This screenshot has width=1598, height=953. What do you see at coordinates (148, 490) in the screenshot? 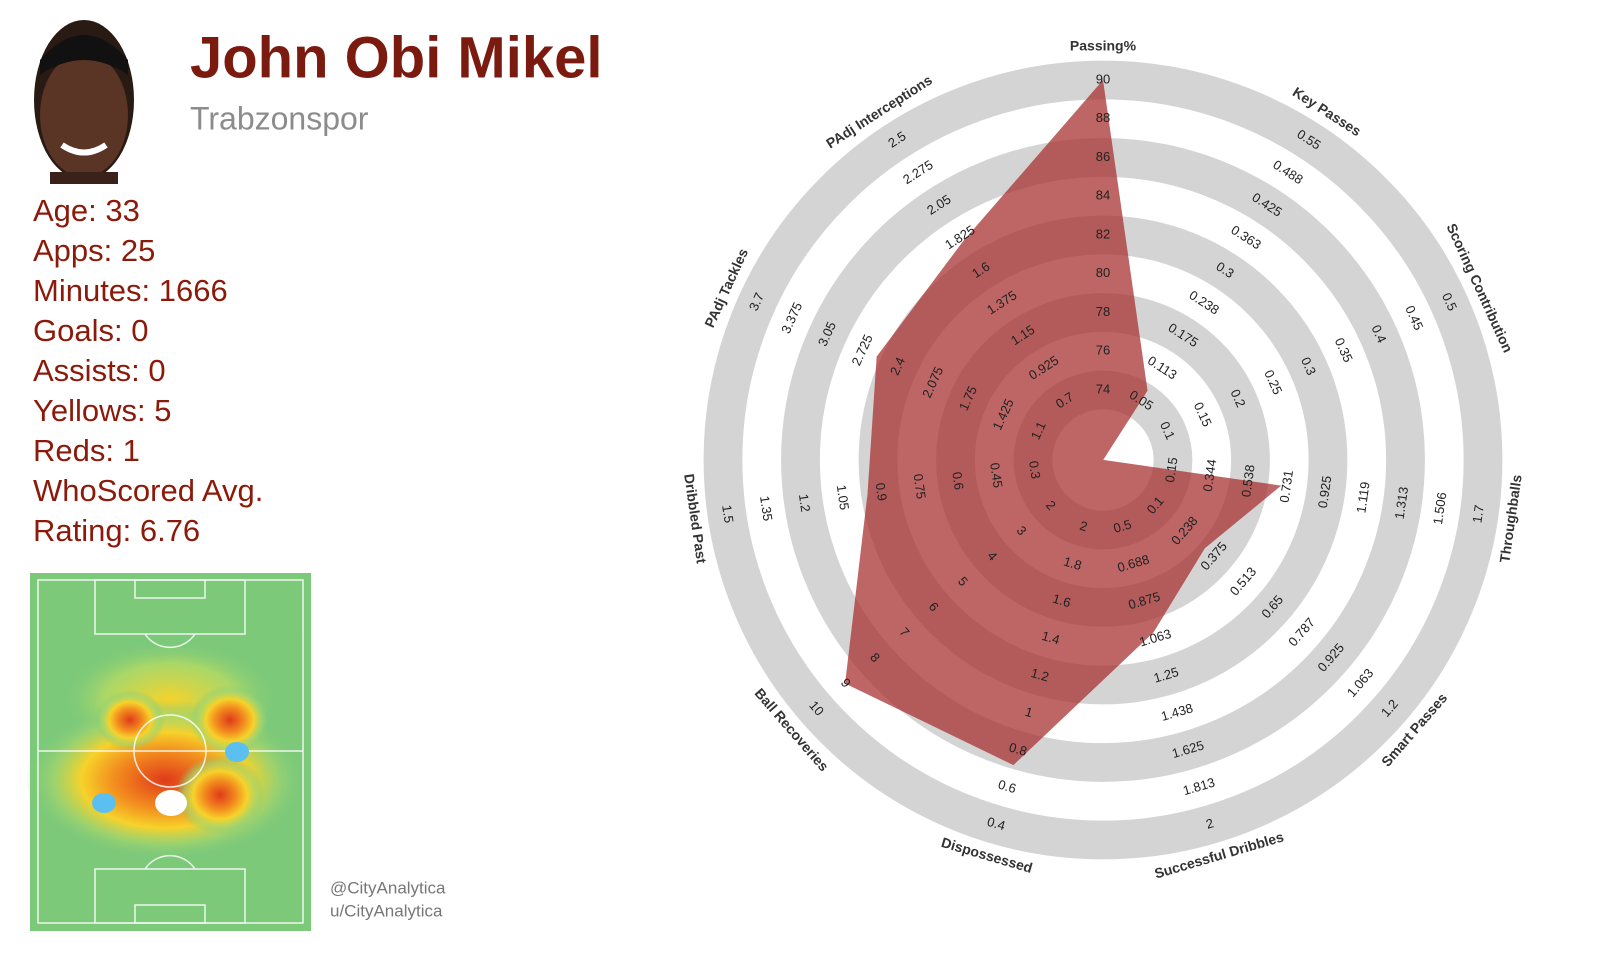
I see `player-stat: WhoScored Avg.` at bounding box center [148, 490].